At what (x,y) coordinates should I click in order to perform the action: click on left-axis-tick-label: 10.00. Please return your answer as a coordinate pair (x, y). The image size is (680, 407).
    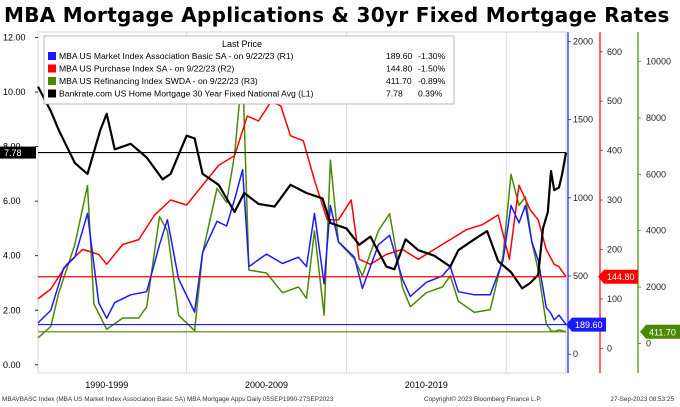
    Looking at the image, I should click on (14, 92).